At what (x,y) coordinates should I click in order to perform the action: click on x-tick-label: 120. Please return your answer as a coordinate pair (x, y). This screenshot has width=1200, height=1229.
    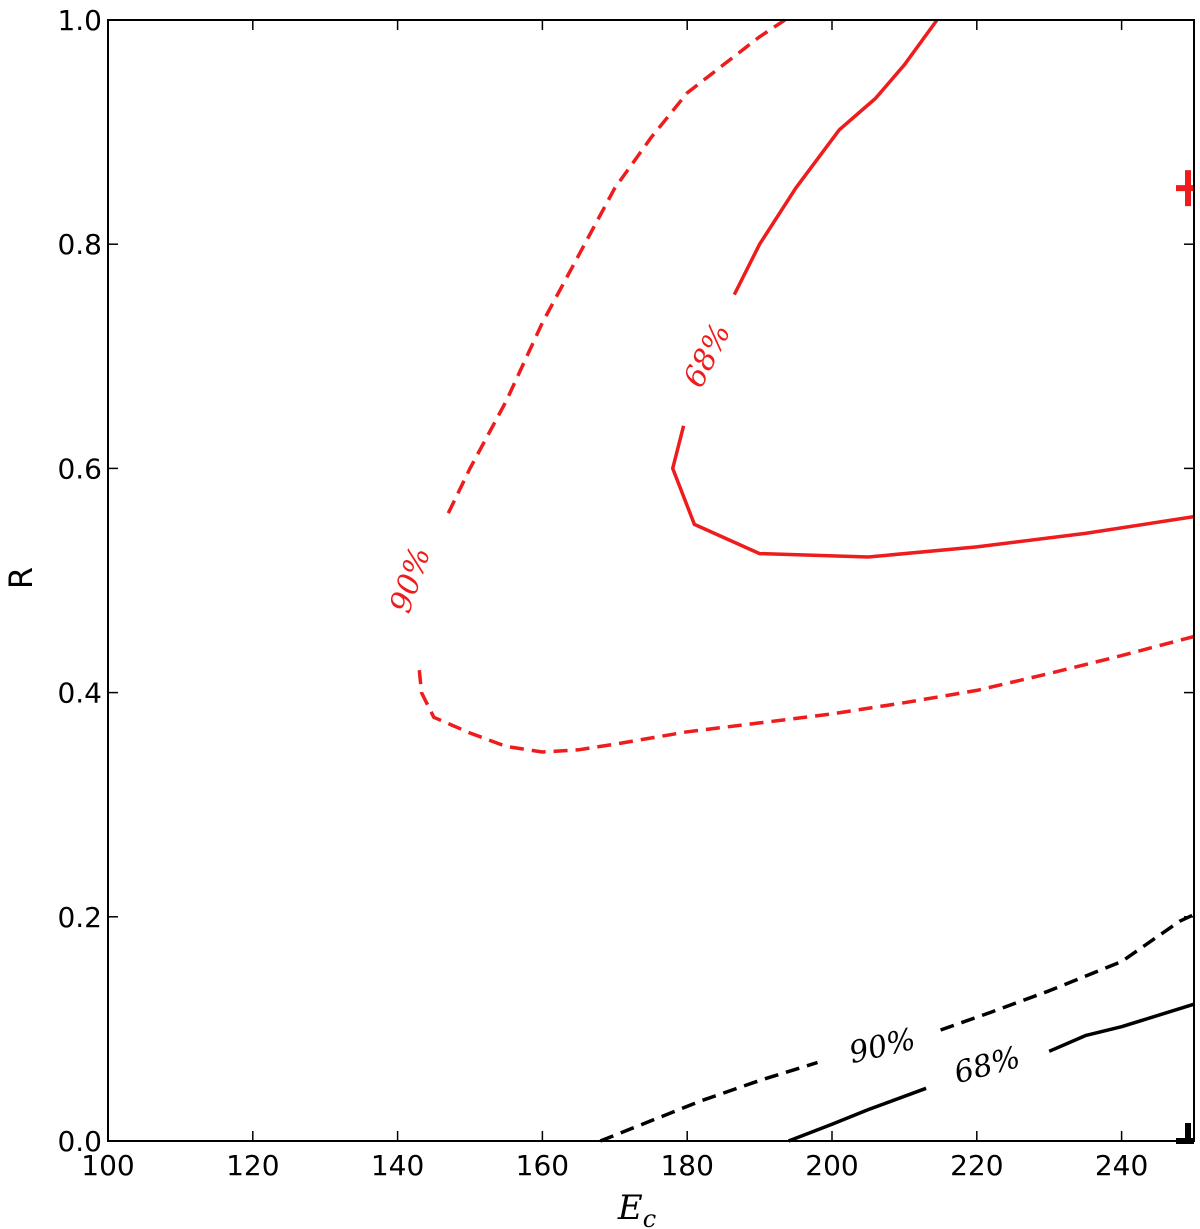
    Looking at the image, I should click on (252, 1165).